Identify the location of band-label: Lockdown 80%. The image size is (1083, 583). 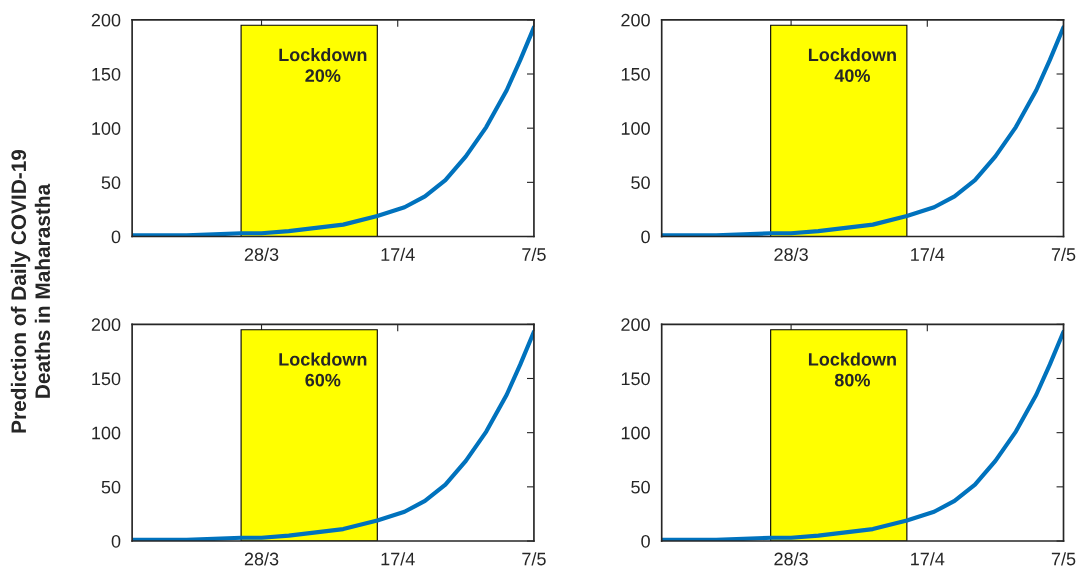
(852, 369).